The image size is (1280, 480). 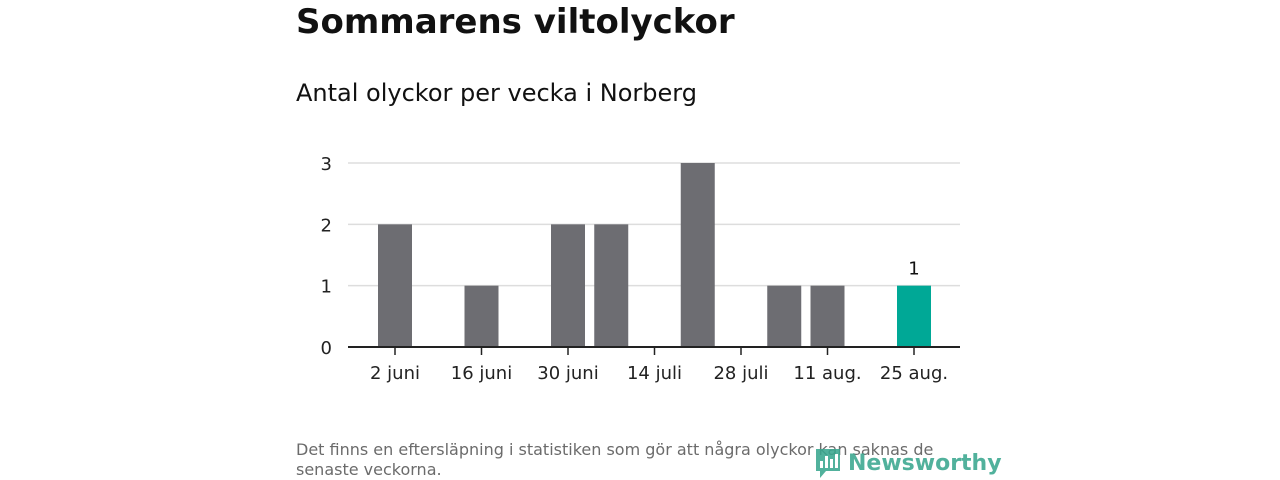 What do you see at coordinates (326, 287) in the screenshot?
I see `y-tick-label: 1` at bounding box center [326, 287].